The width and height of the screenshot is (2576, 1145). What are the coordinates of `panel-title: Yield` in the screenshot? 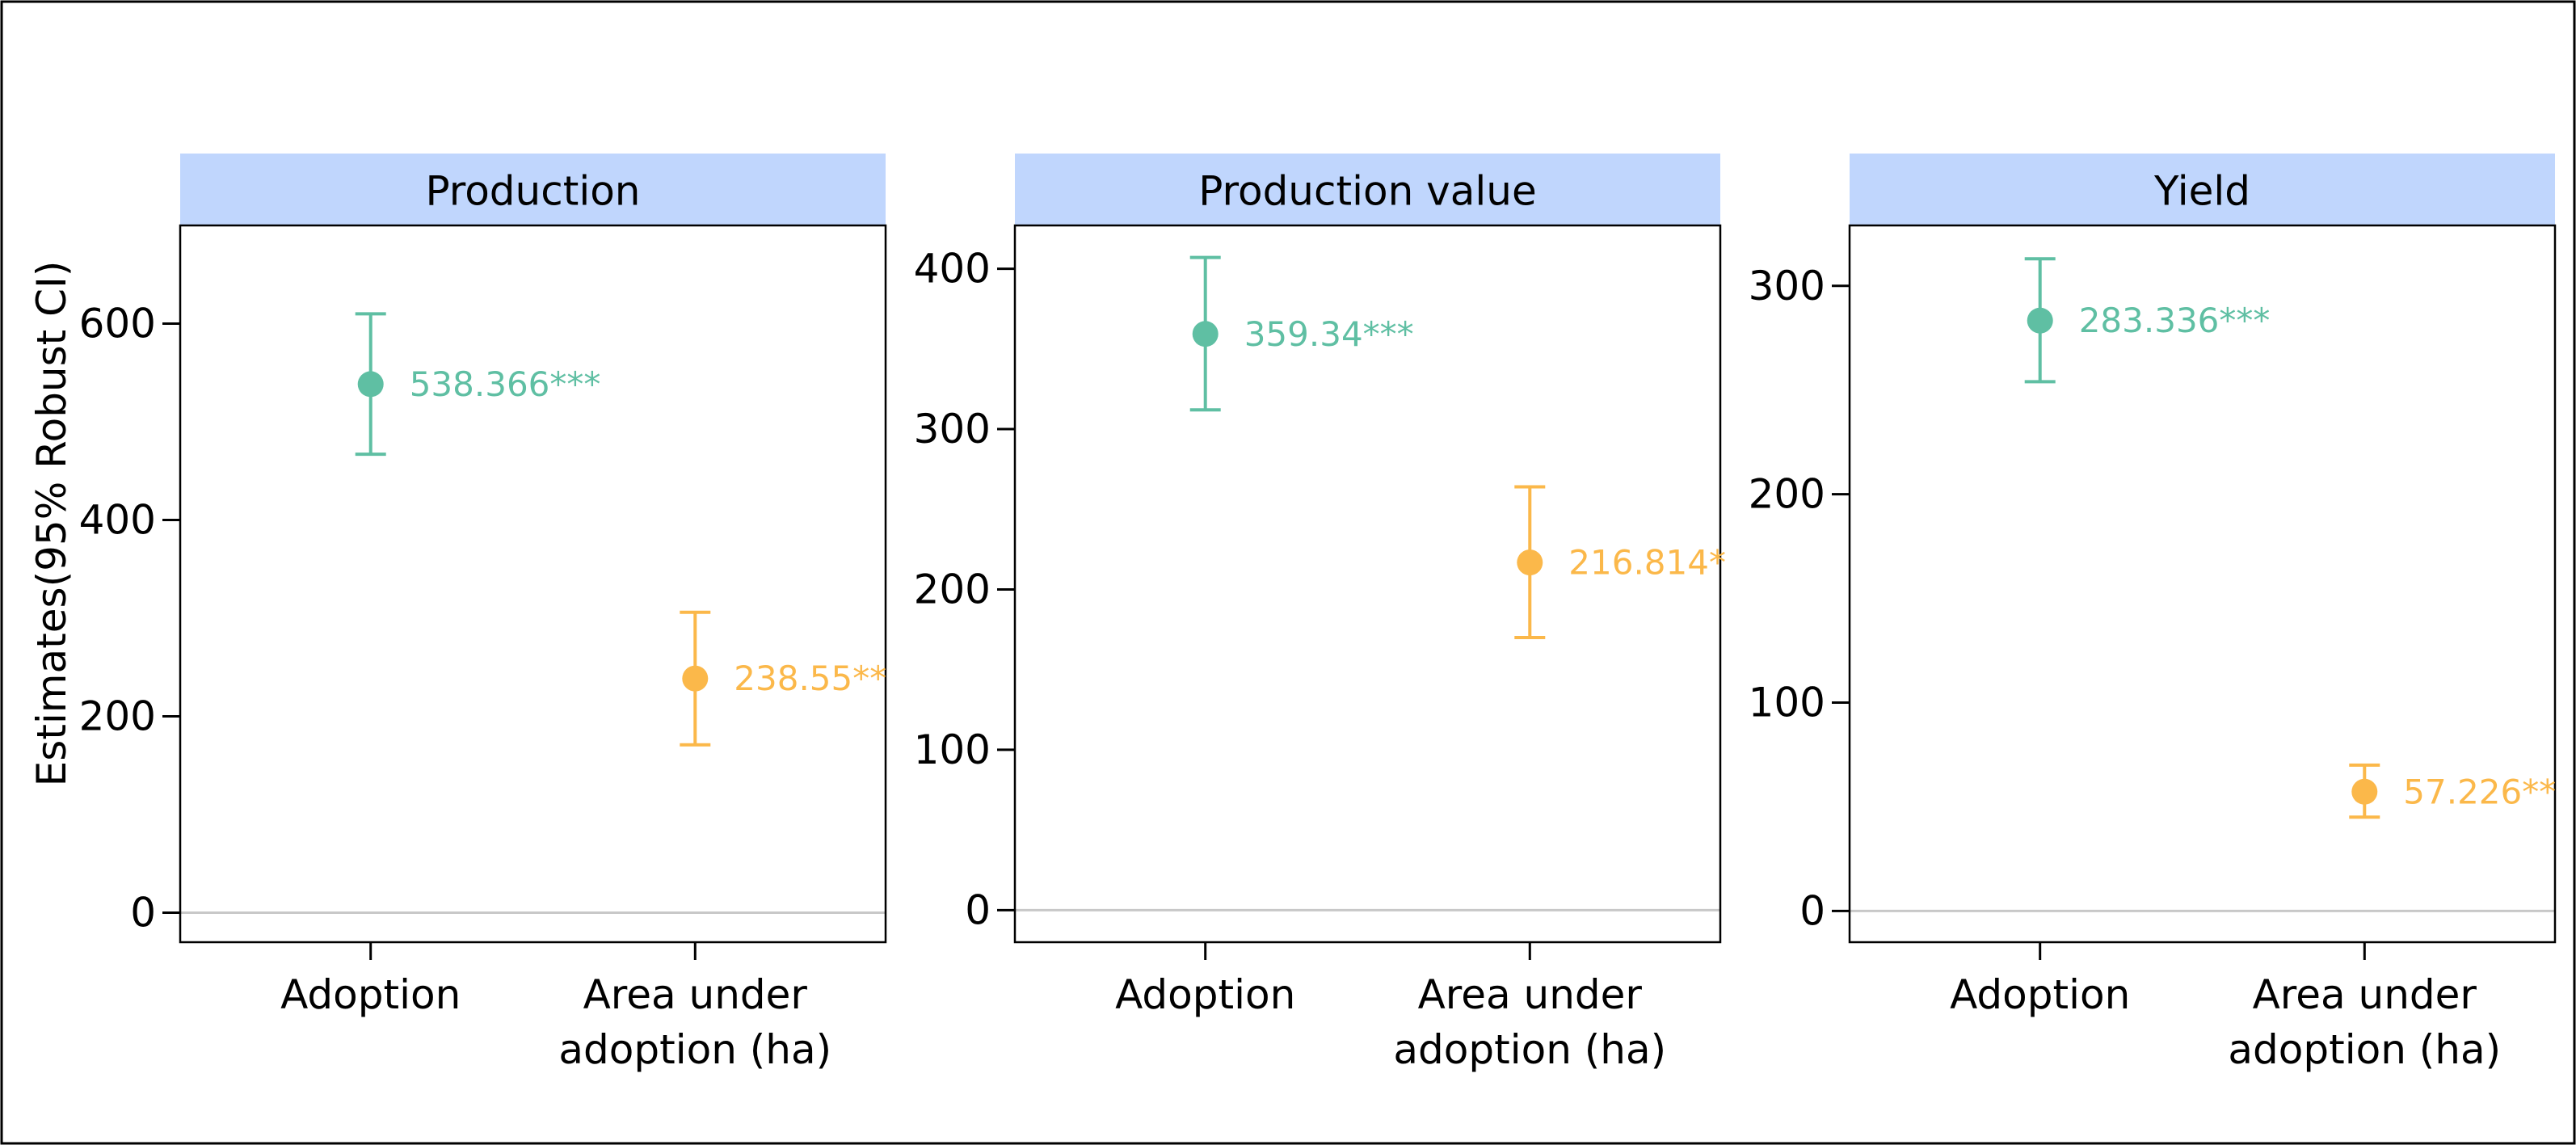 It's located at (2201, 191).